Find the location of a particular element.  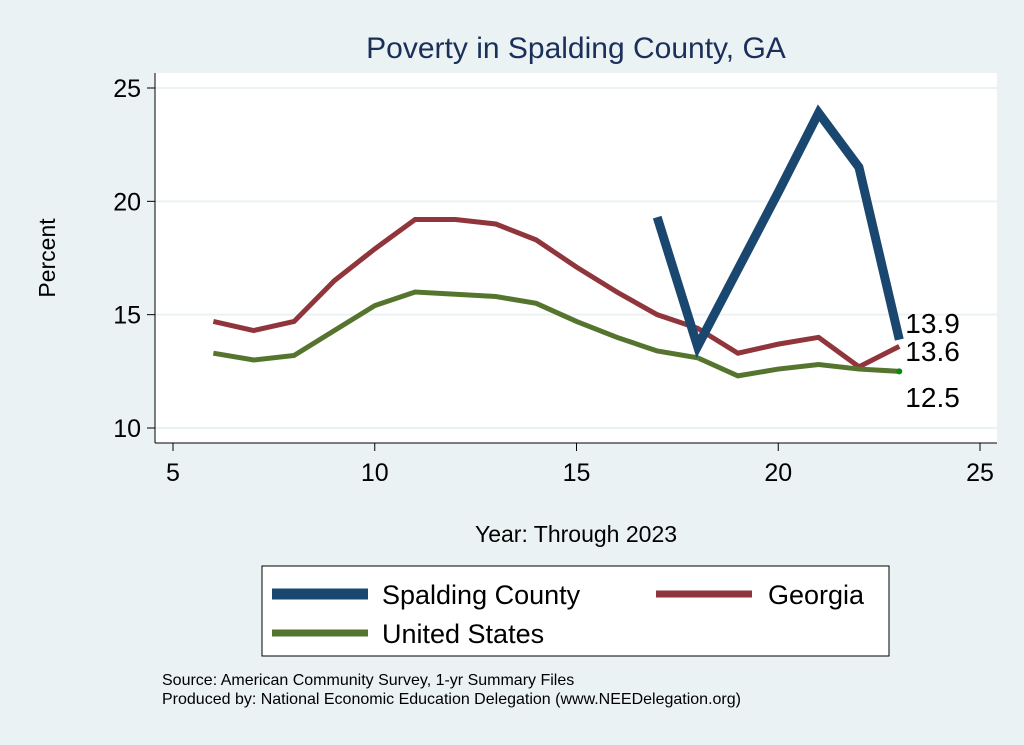

x-tick-label: 10 is located at coordinates (375, 473).